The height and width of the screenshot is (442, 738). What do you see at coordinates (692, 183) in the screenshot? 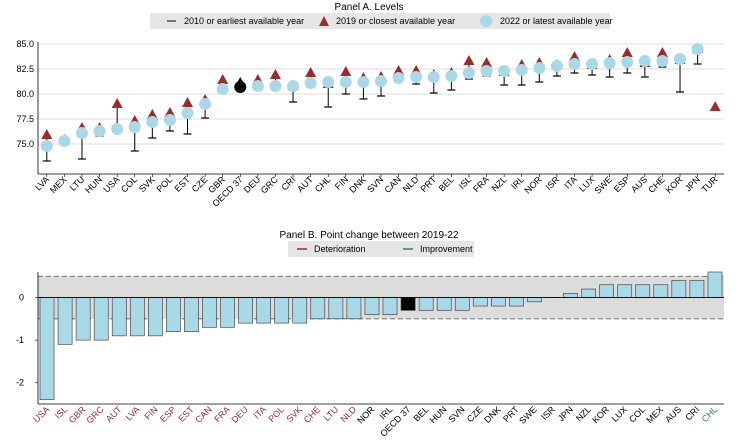
I see `panel-a-category-label: JPN` at bounding box center [692, 183].